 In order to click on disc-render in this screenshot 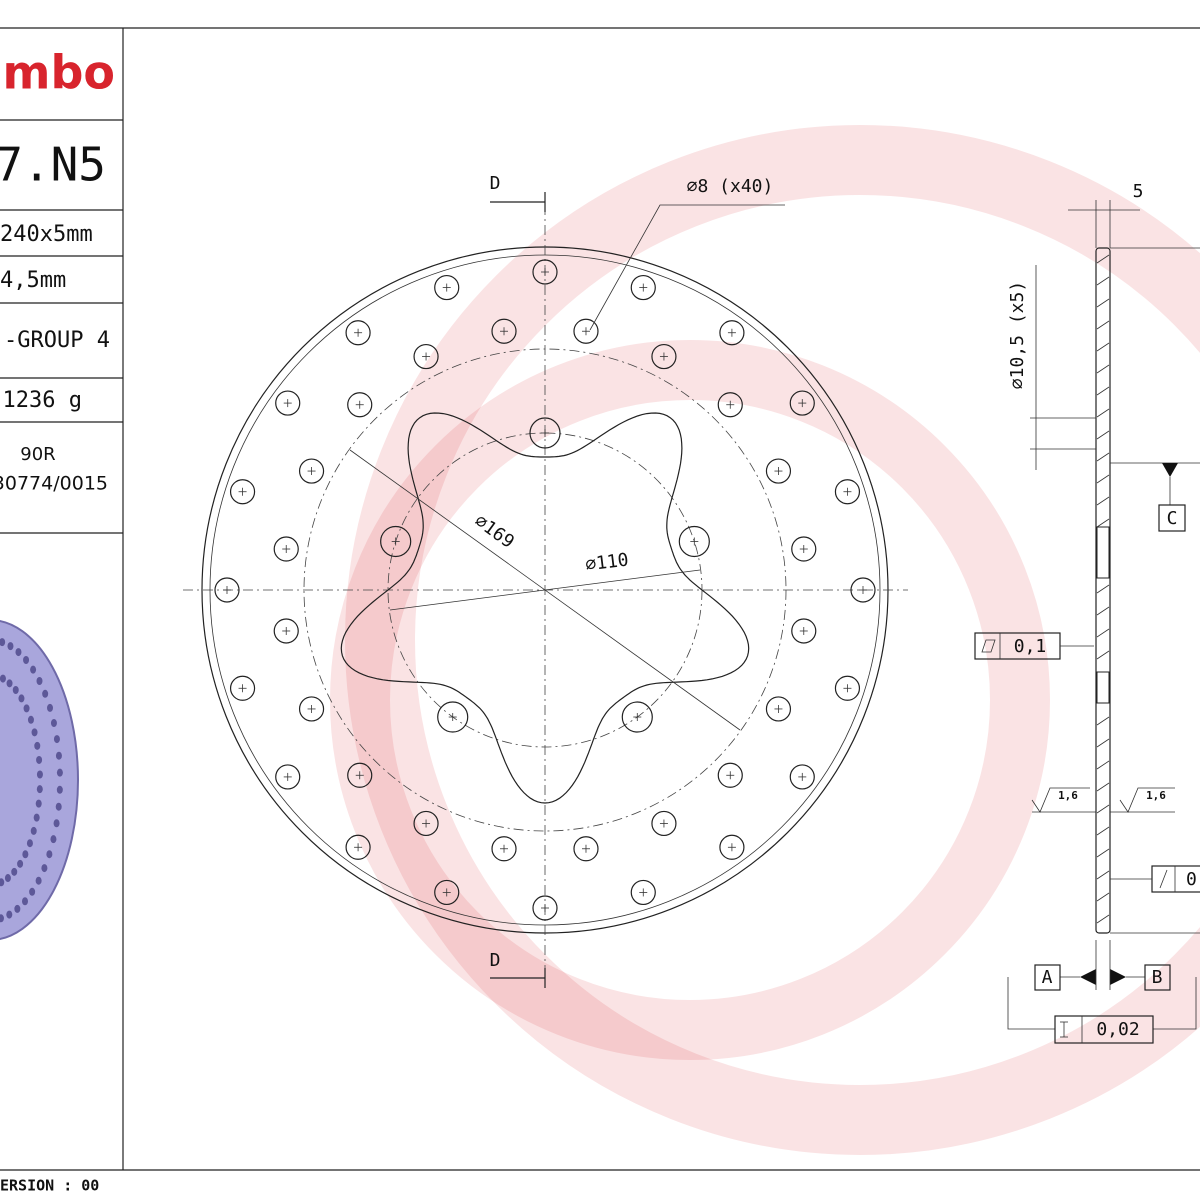, I will do `click(39, 780)`.